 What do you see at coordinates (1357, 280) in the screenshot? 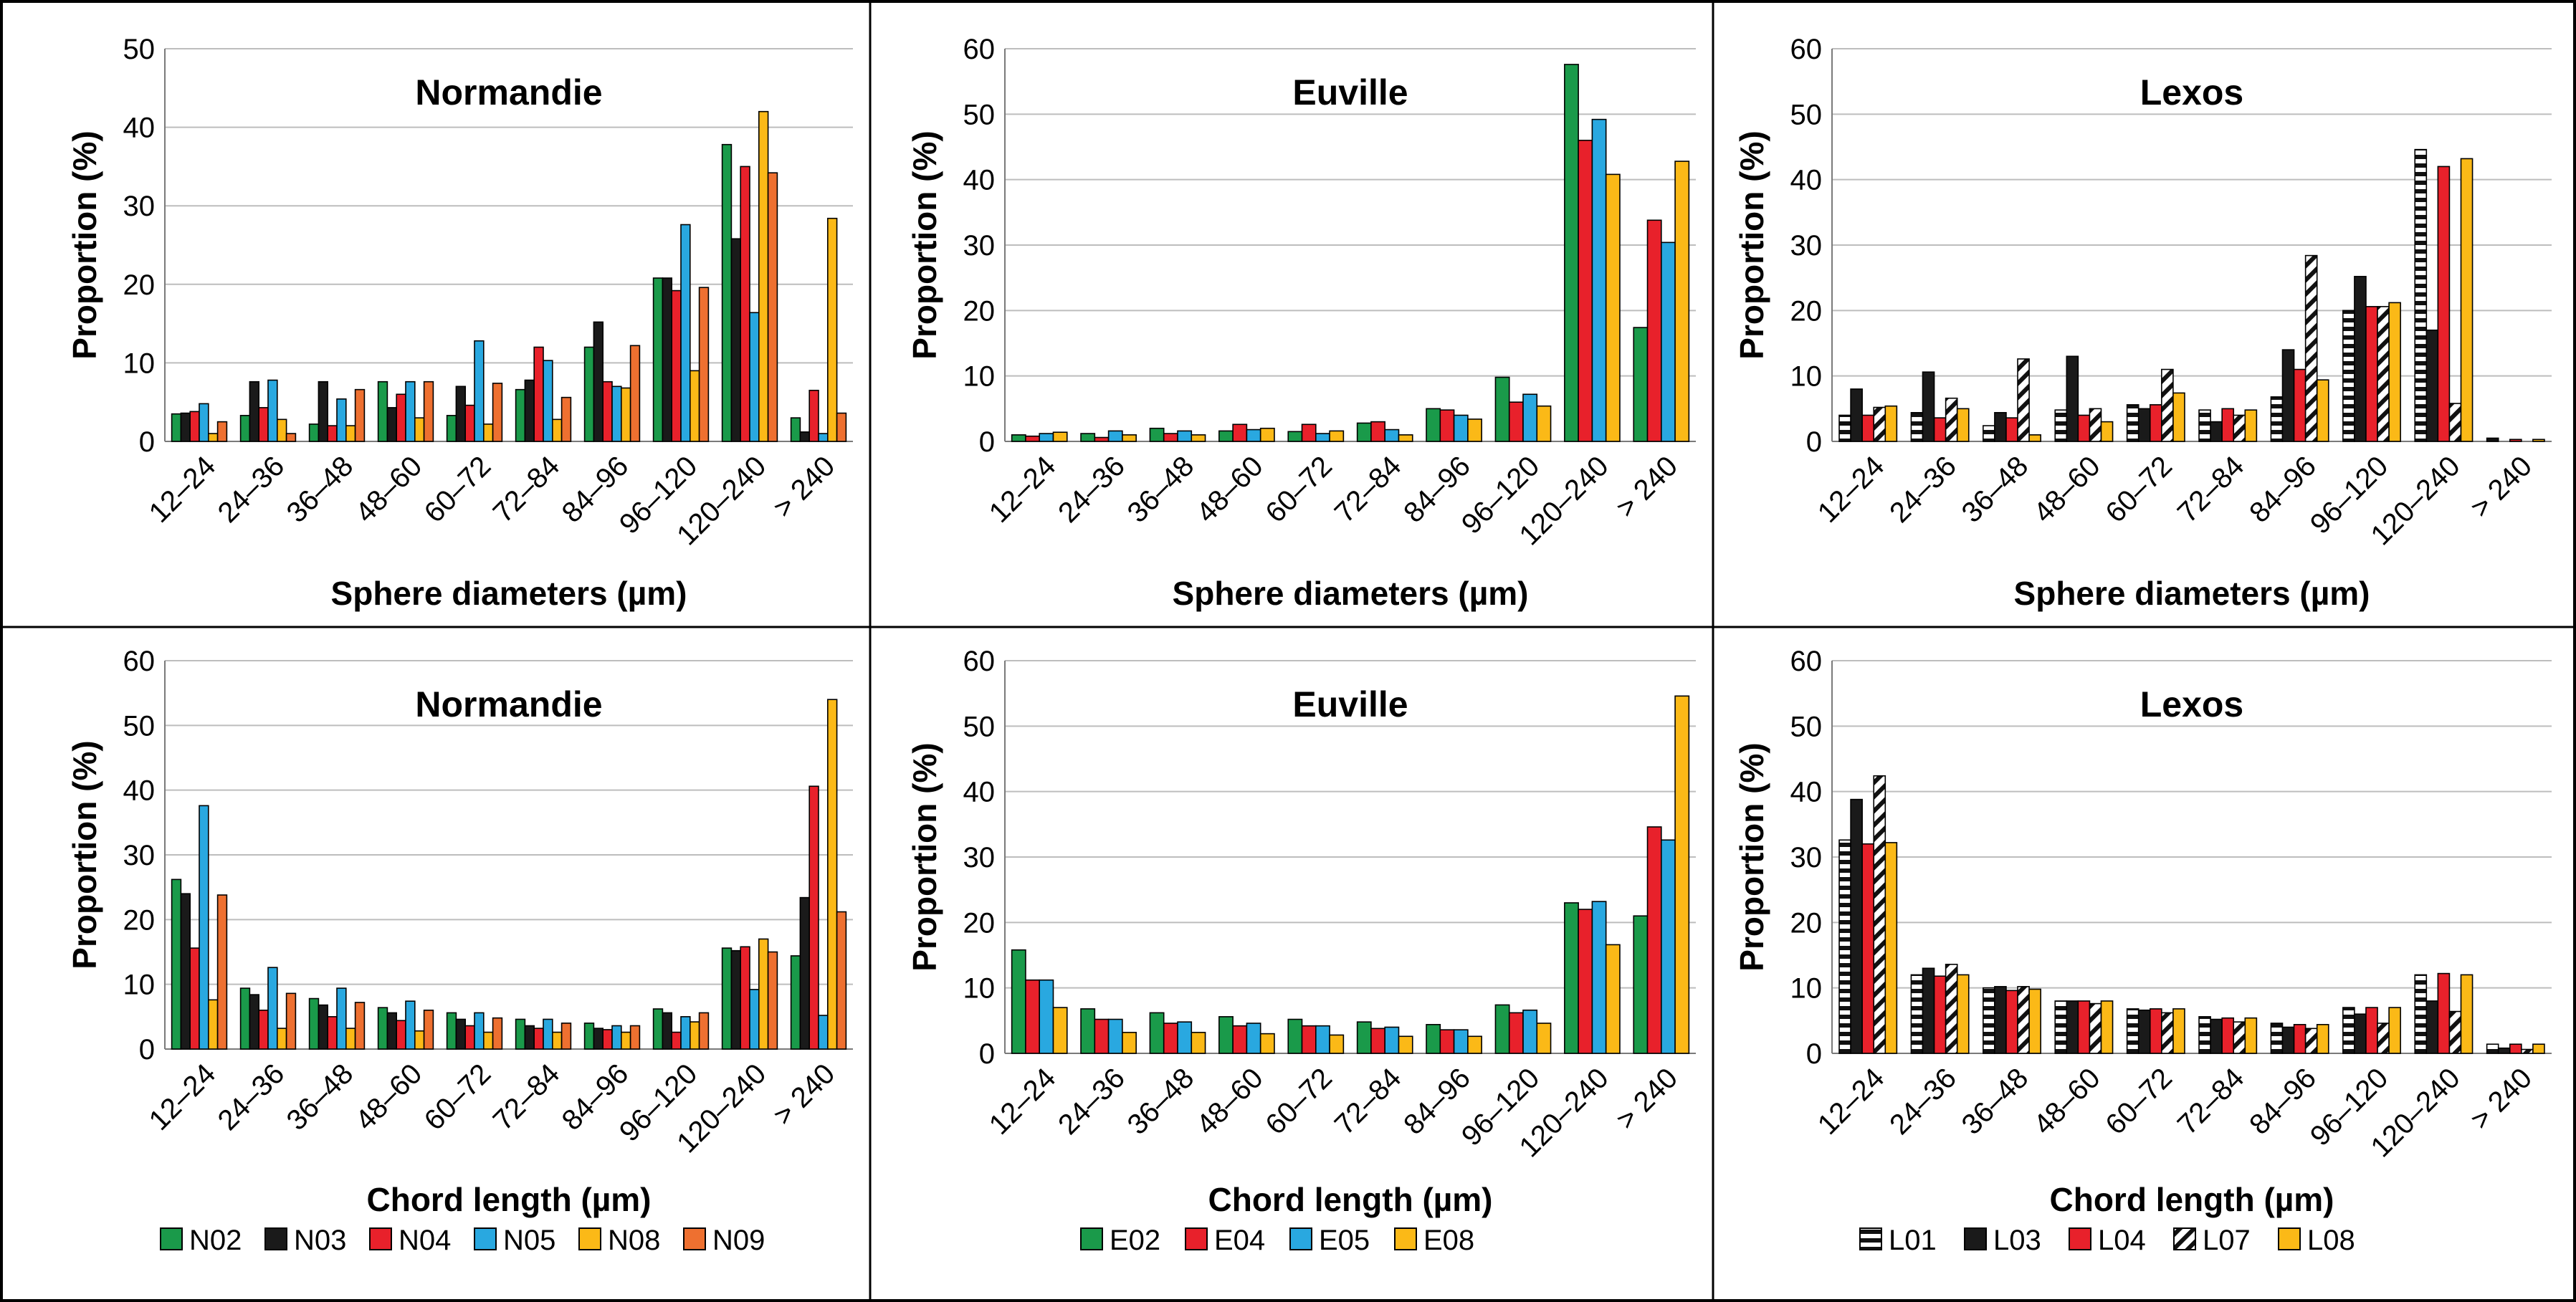
I see `series-e05` at bounding box center [1357, 280].